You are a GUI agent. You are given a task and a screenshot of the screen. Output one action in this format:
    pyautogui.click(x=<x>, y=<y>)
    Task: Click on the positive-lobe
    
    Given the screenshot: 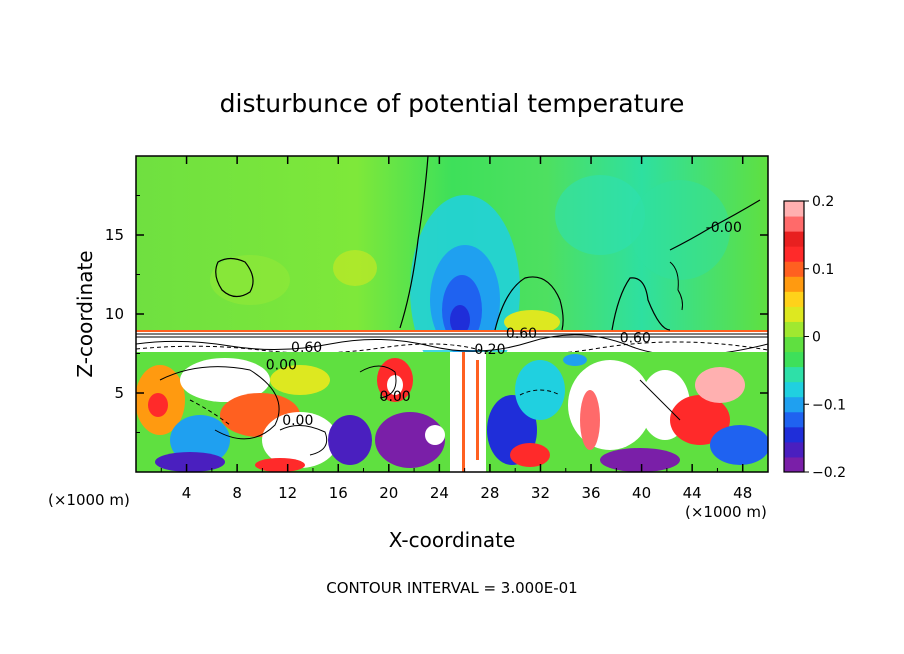 What is the action you would take?
    pyautogui.click(x=532, y=322)
    